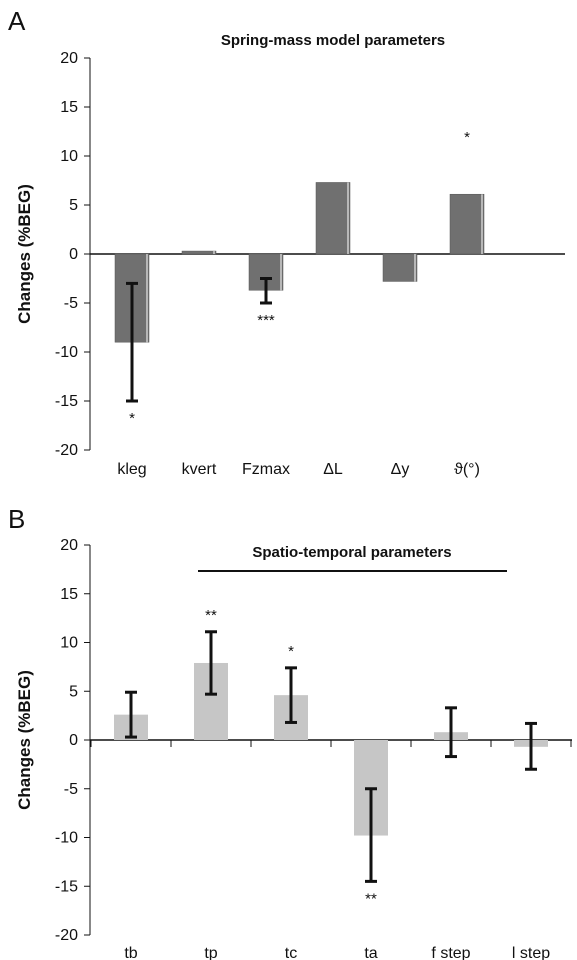  I want to click on panel-a-y-tick-label: -10, so click(66, 352).